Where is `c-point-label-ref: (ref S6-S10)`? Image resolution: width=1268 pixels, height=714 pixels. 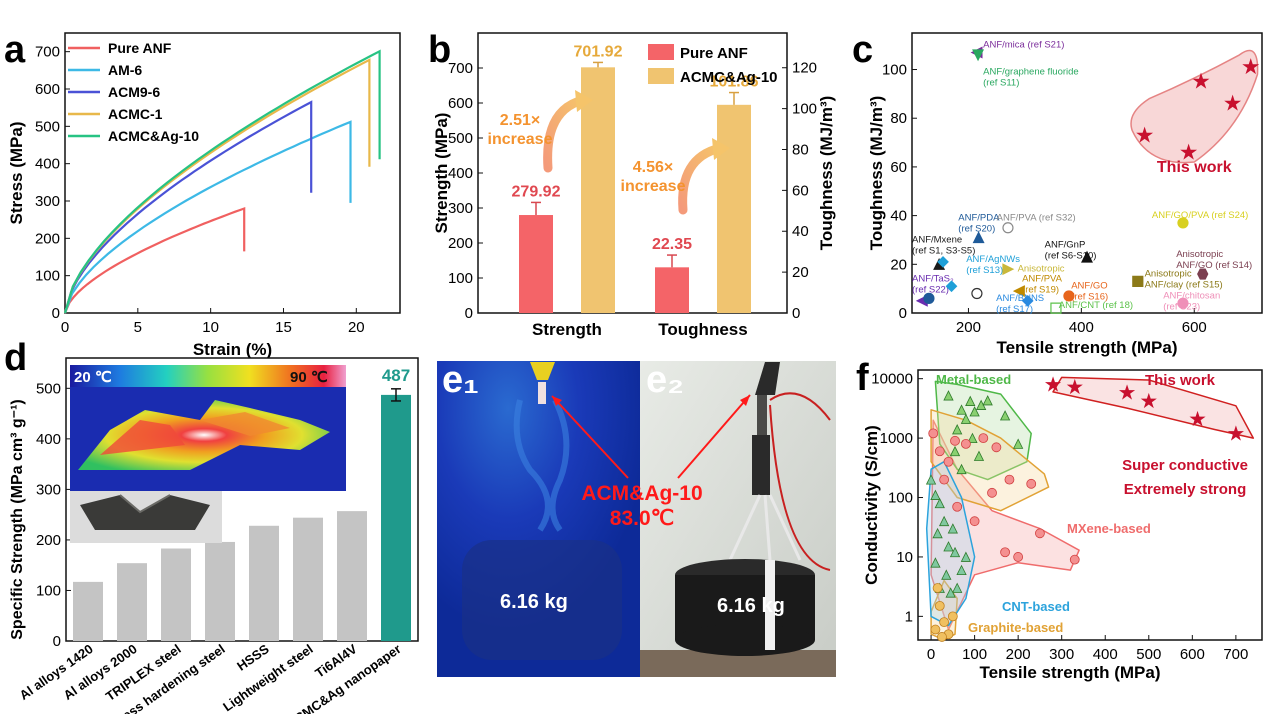
c-point-label-ref: (ref S6-S10) is located at coordinates (1071, 255).